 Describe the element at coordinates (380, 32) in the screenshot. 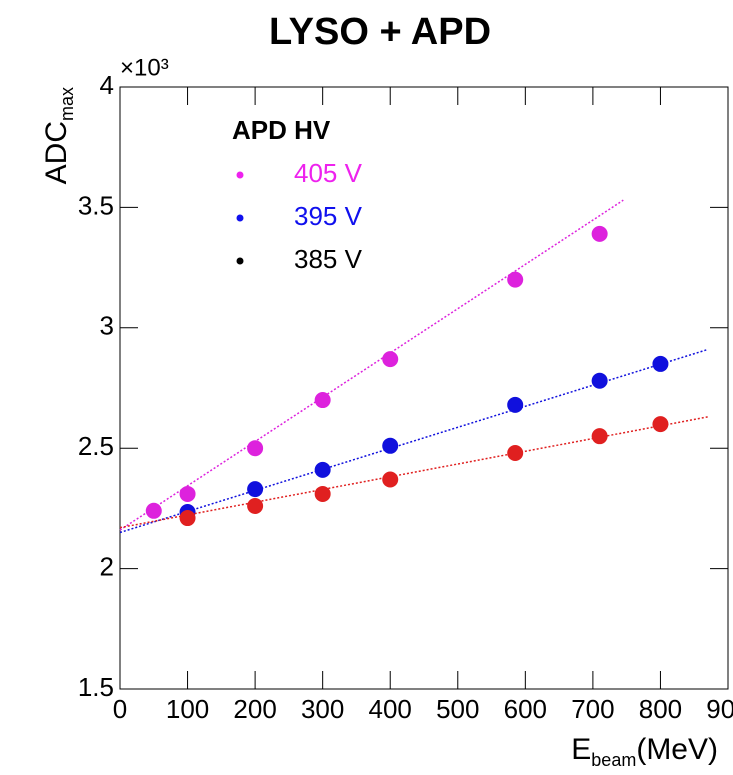

I see `chart-title: LYSO + APD` at that location.